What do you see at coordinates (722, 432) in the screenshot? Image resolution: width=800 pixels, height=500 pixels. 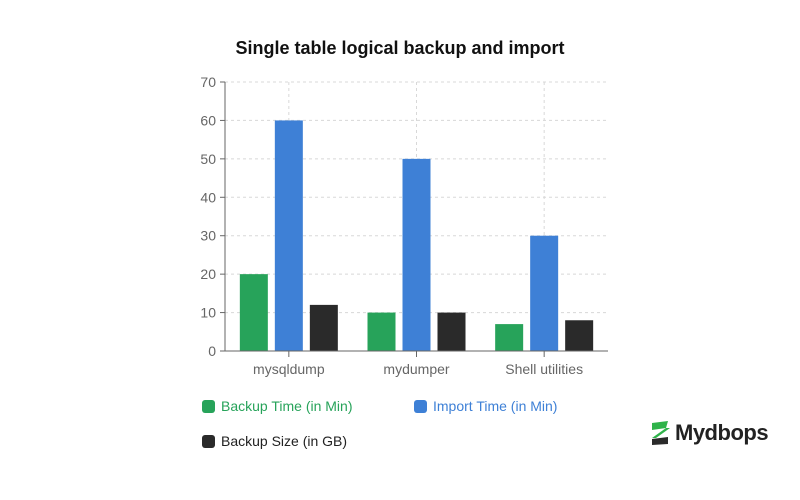 I see `logo-text: Mydbops` at bounding box center [722, 432].